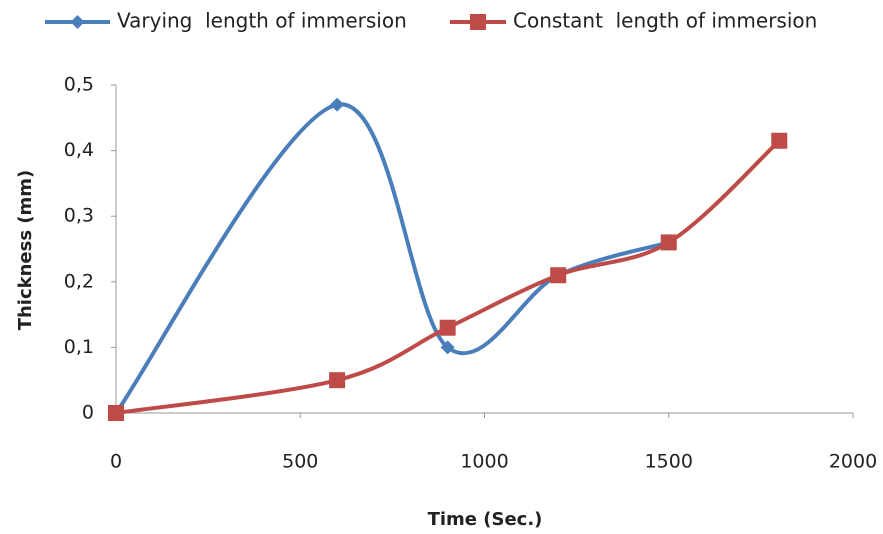  What do you see at coordinates (116, 462) in the screenshot?
I see `x-tick-label: 0` at bounding box center [116, 462].